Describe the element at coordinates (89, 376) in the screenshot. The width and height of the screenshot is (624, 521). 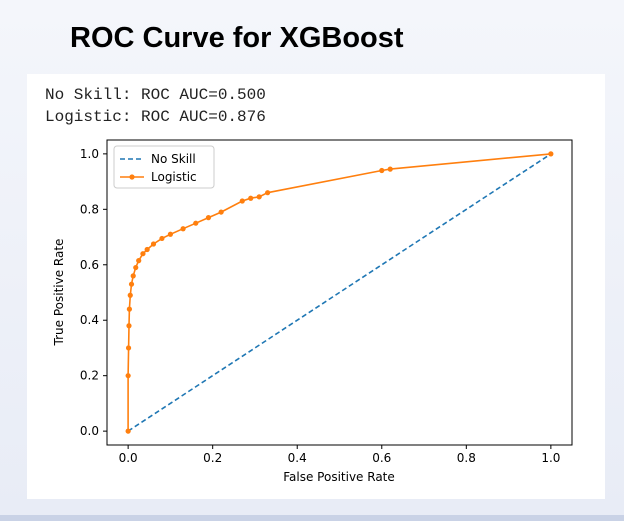
I see `y-tick-label: 0.2` at that location.